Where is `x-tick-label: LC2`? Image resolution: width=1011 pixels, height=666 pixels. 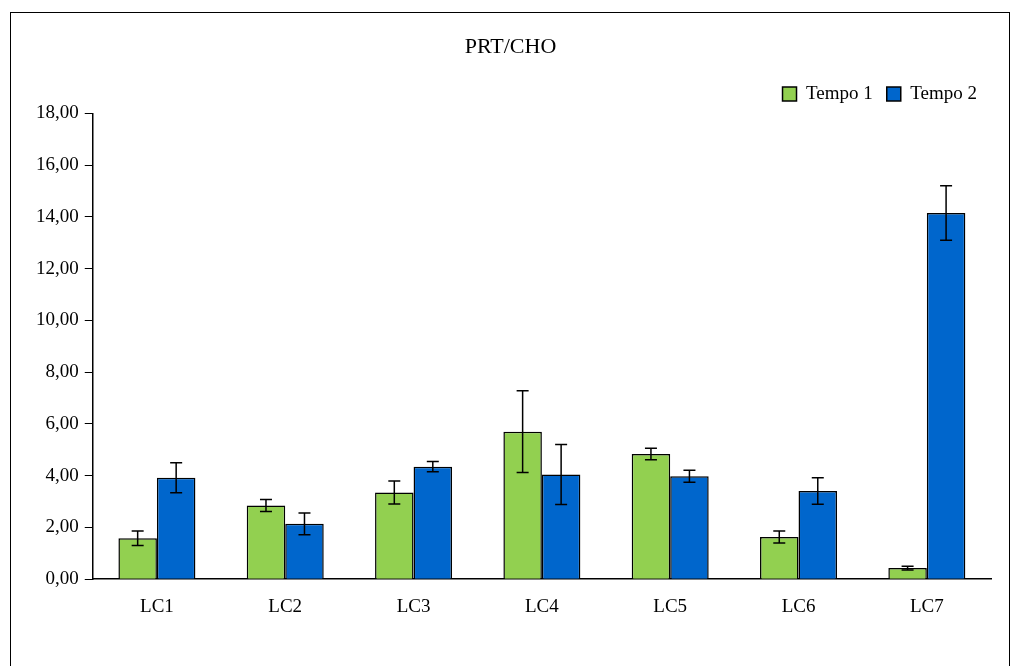
x-tick-label: LC2 is located at coordinates (285, 605).